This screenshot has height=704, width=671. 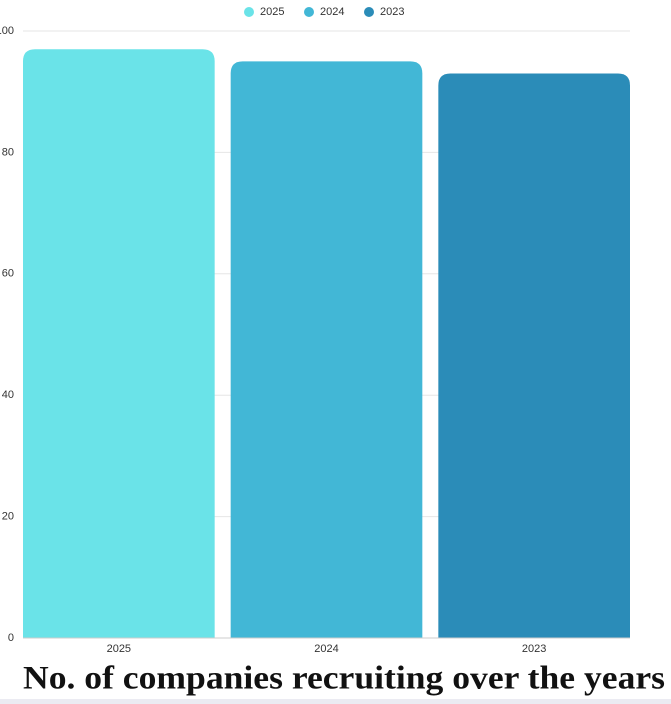 What do you see at coordinates (8, 395) in the screenshot?
I see `y-tick-label: 40` at bounding box center [8, 395].